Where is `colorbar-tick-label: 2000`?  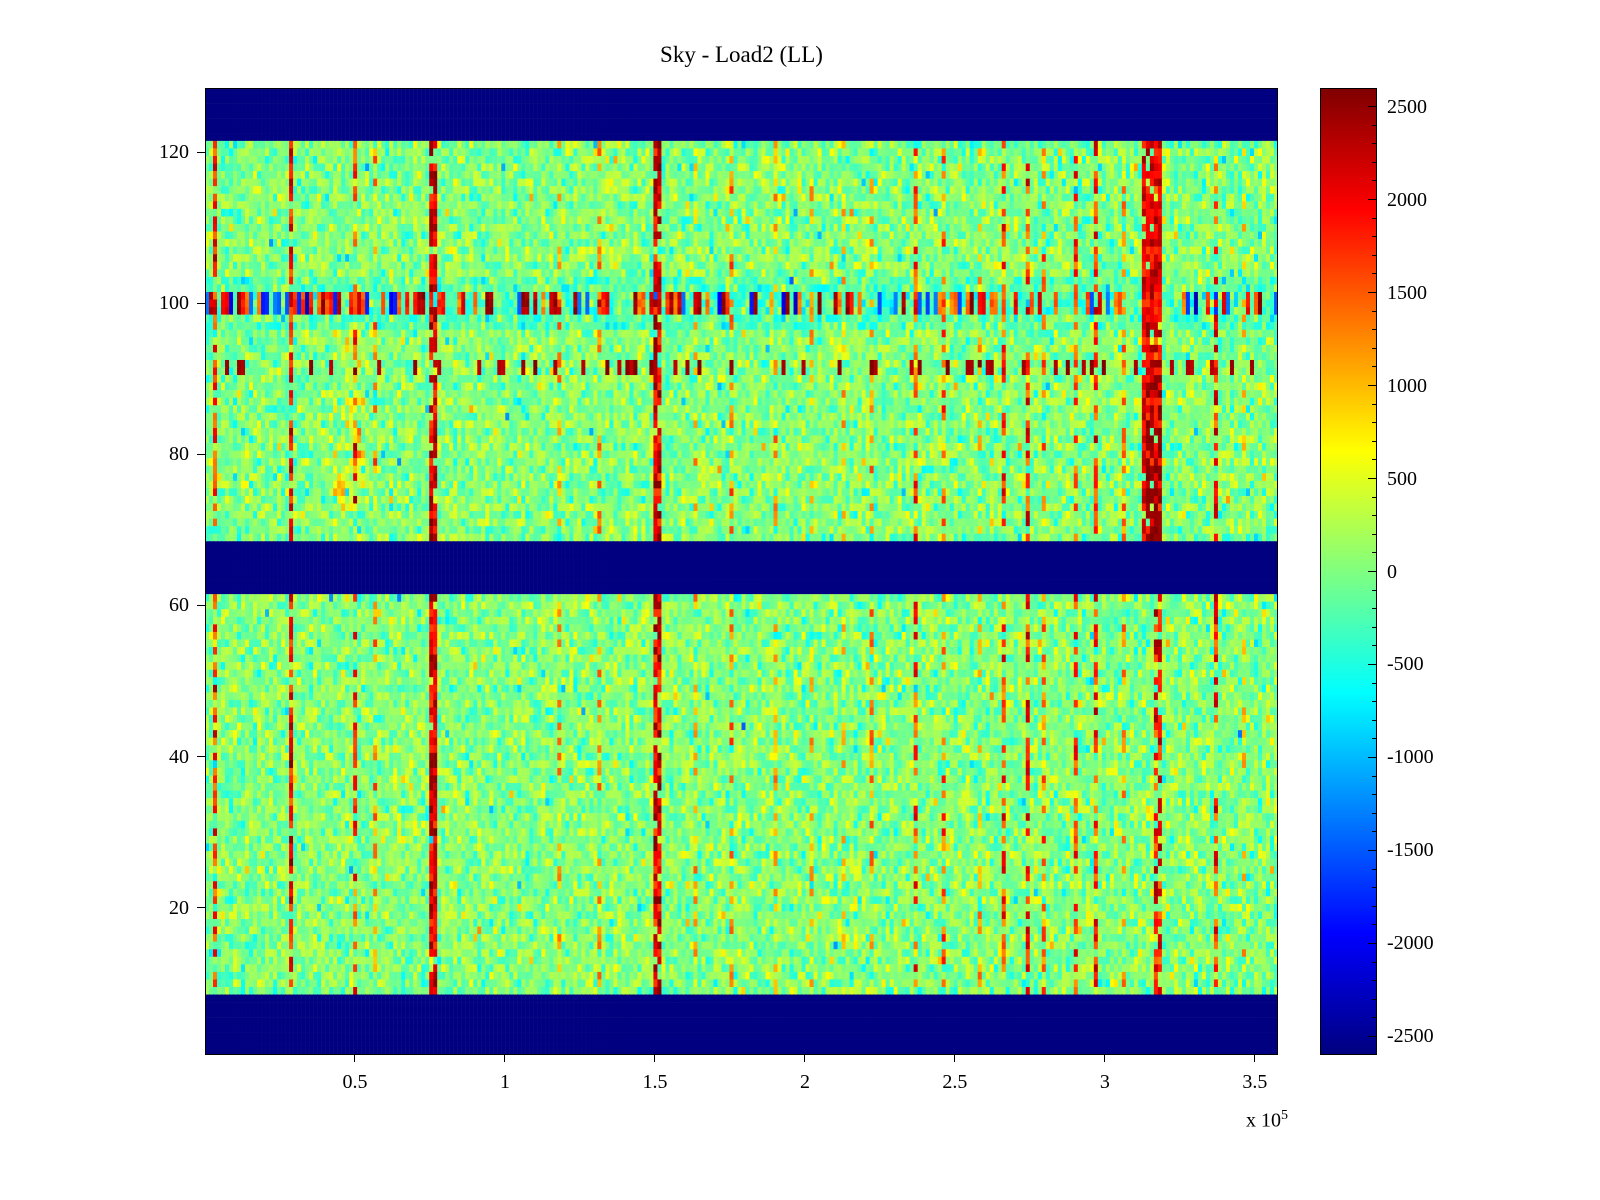
colorbar-tick-label: 2000 is located at coordinates (1407, 199).